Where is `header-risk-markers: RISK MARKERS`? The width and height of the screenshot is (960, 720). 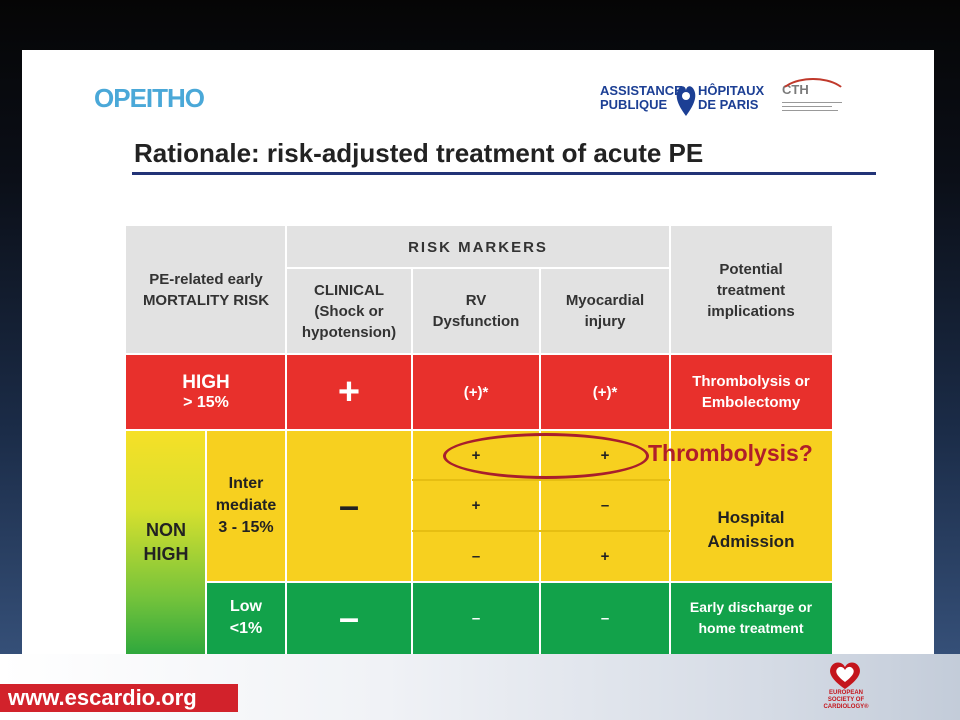
header-risk-markers: RISK MARKERS is located at coordinates (478, 247).